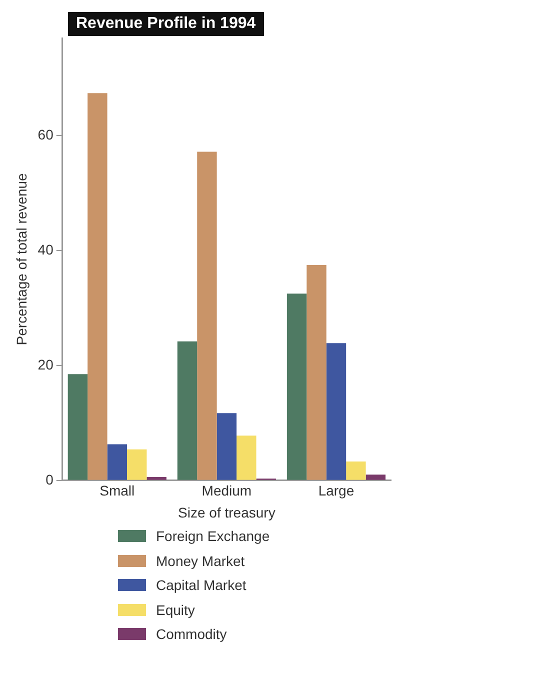  I want to click on chart-title: Revenue Profile in 1994, so click(166, 24).